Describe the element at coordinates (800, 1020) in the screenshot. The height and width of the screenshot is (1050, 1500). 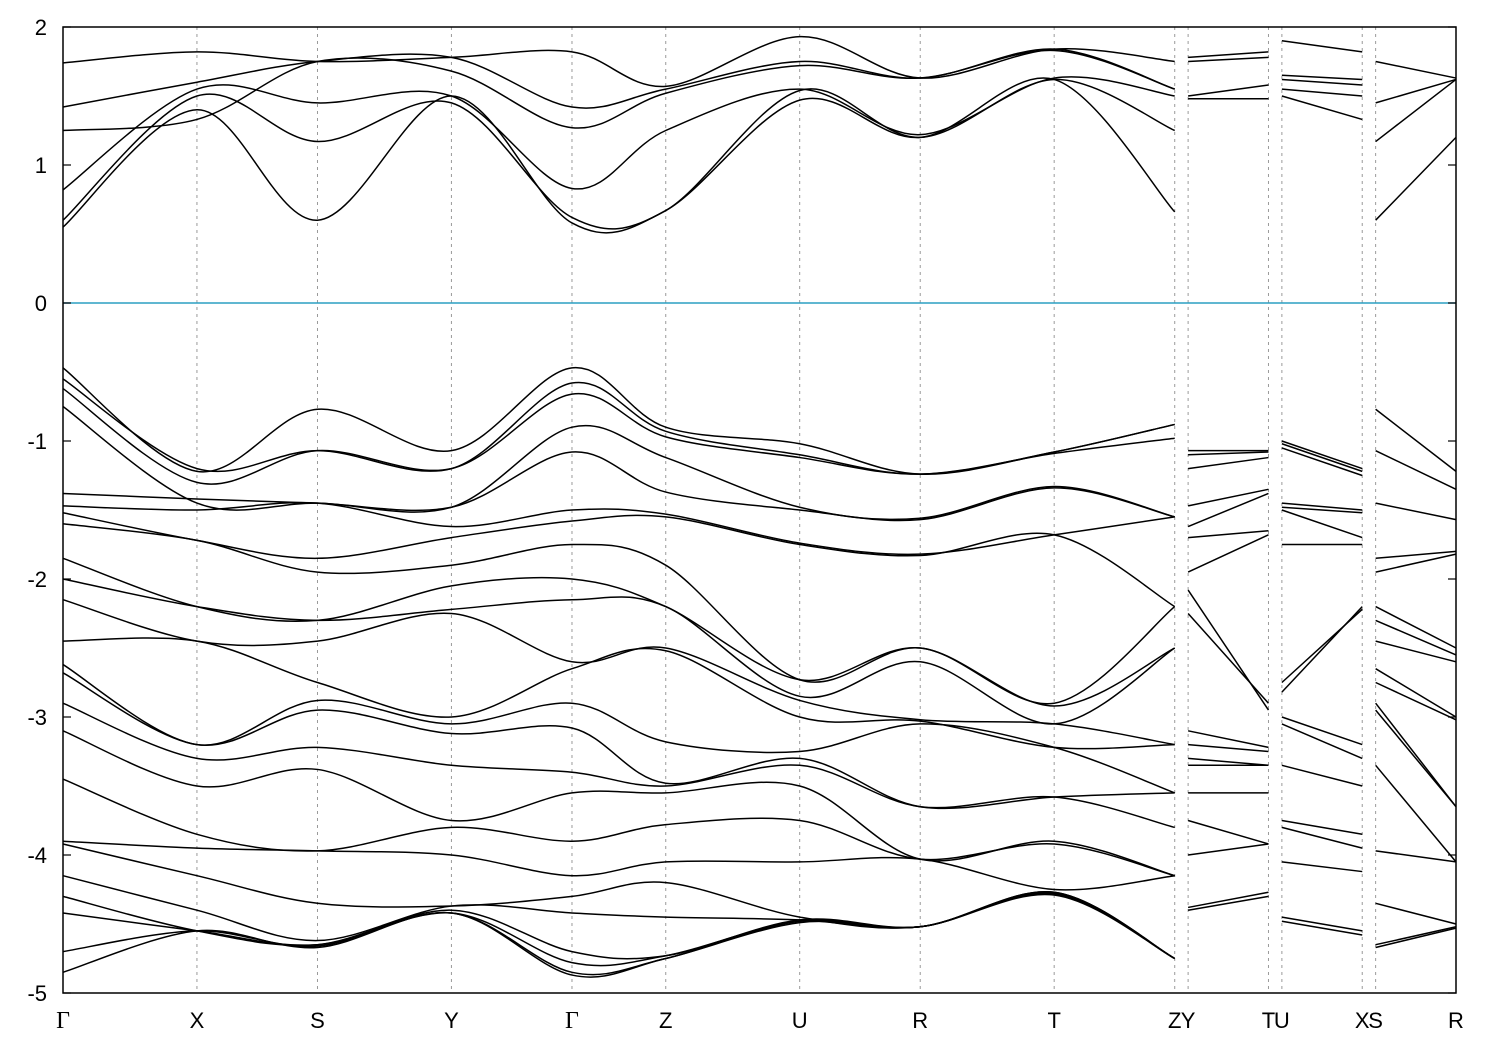
I see `kpoint-label-6: U` at that location.